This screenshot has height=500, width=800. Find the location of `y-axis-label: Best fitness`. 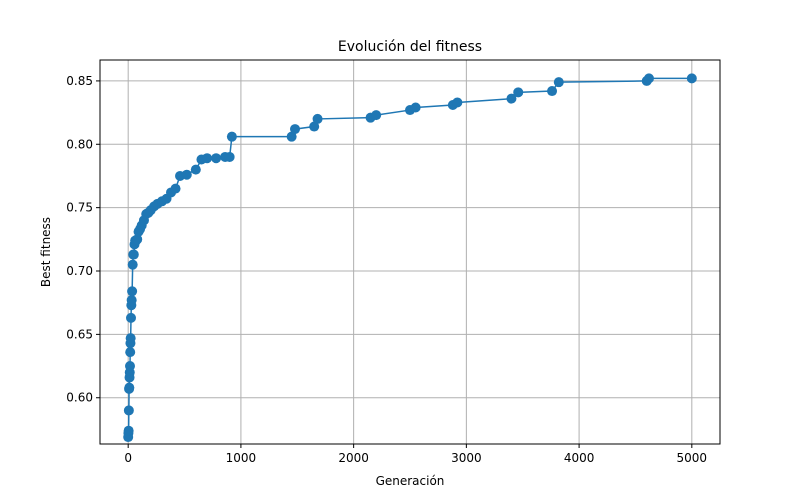

y-axis-label: Best fitness is located at coordinates (46, 252).